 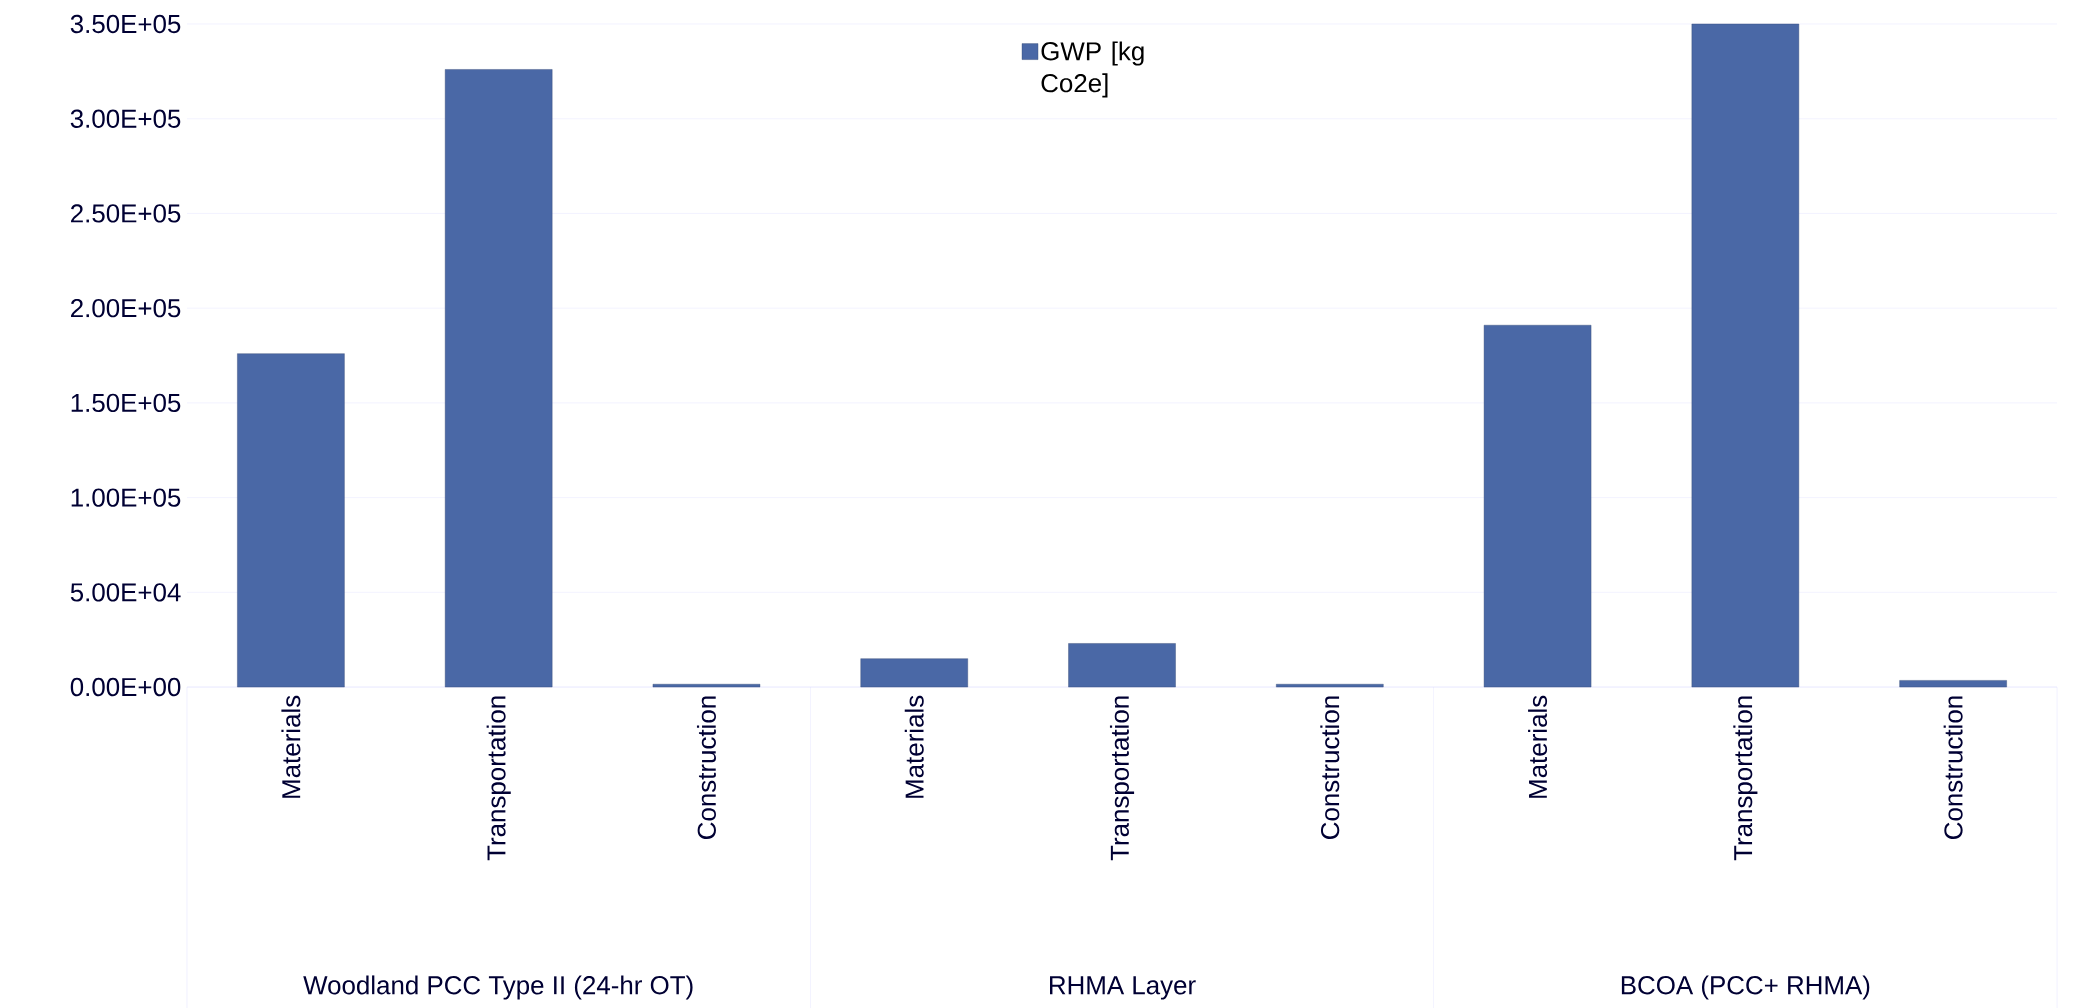 What do you see at coordinates (126, 308) in the screenshot?
I see `y-tick-label: 2.00E+05` at bounding box center [126, 308].